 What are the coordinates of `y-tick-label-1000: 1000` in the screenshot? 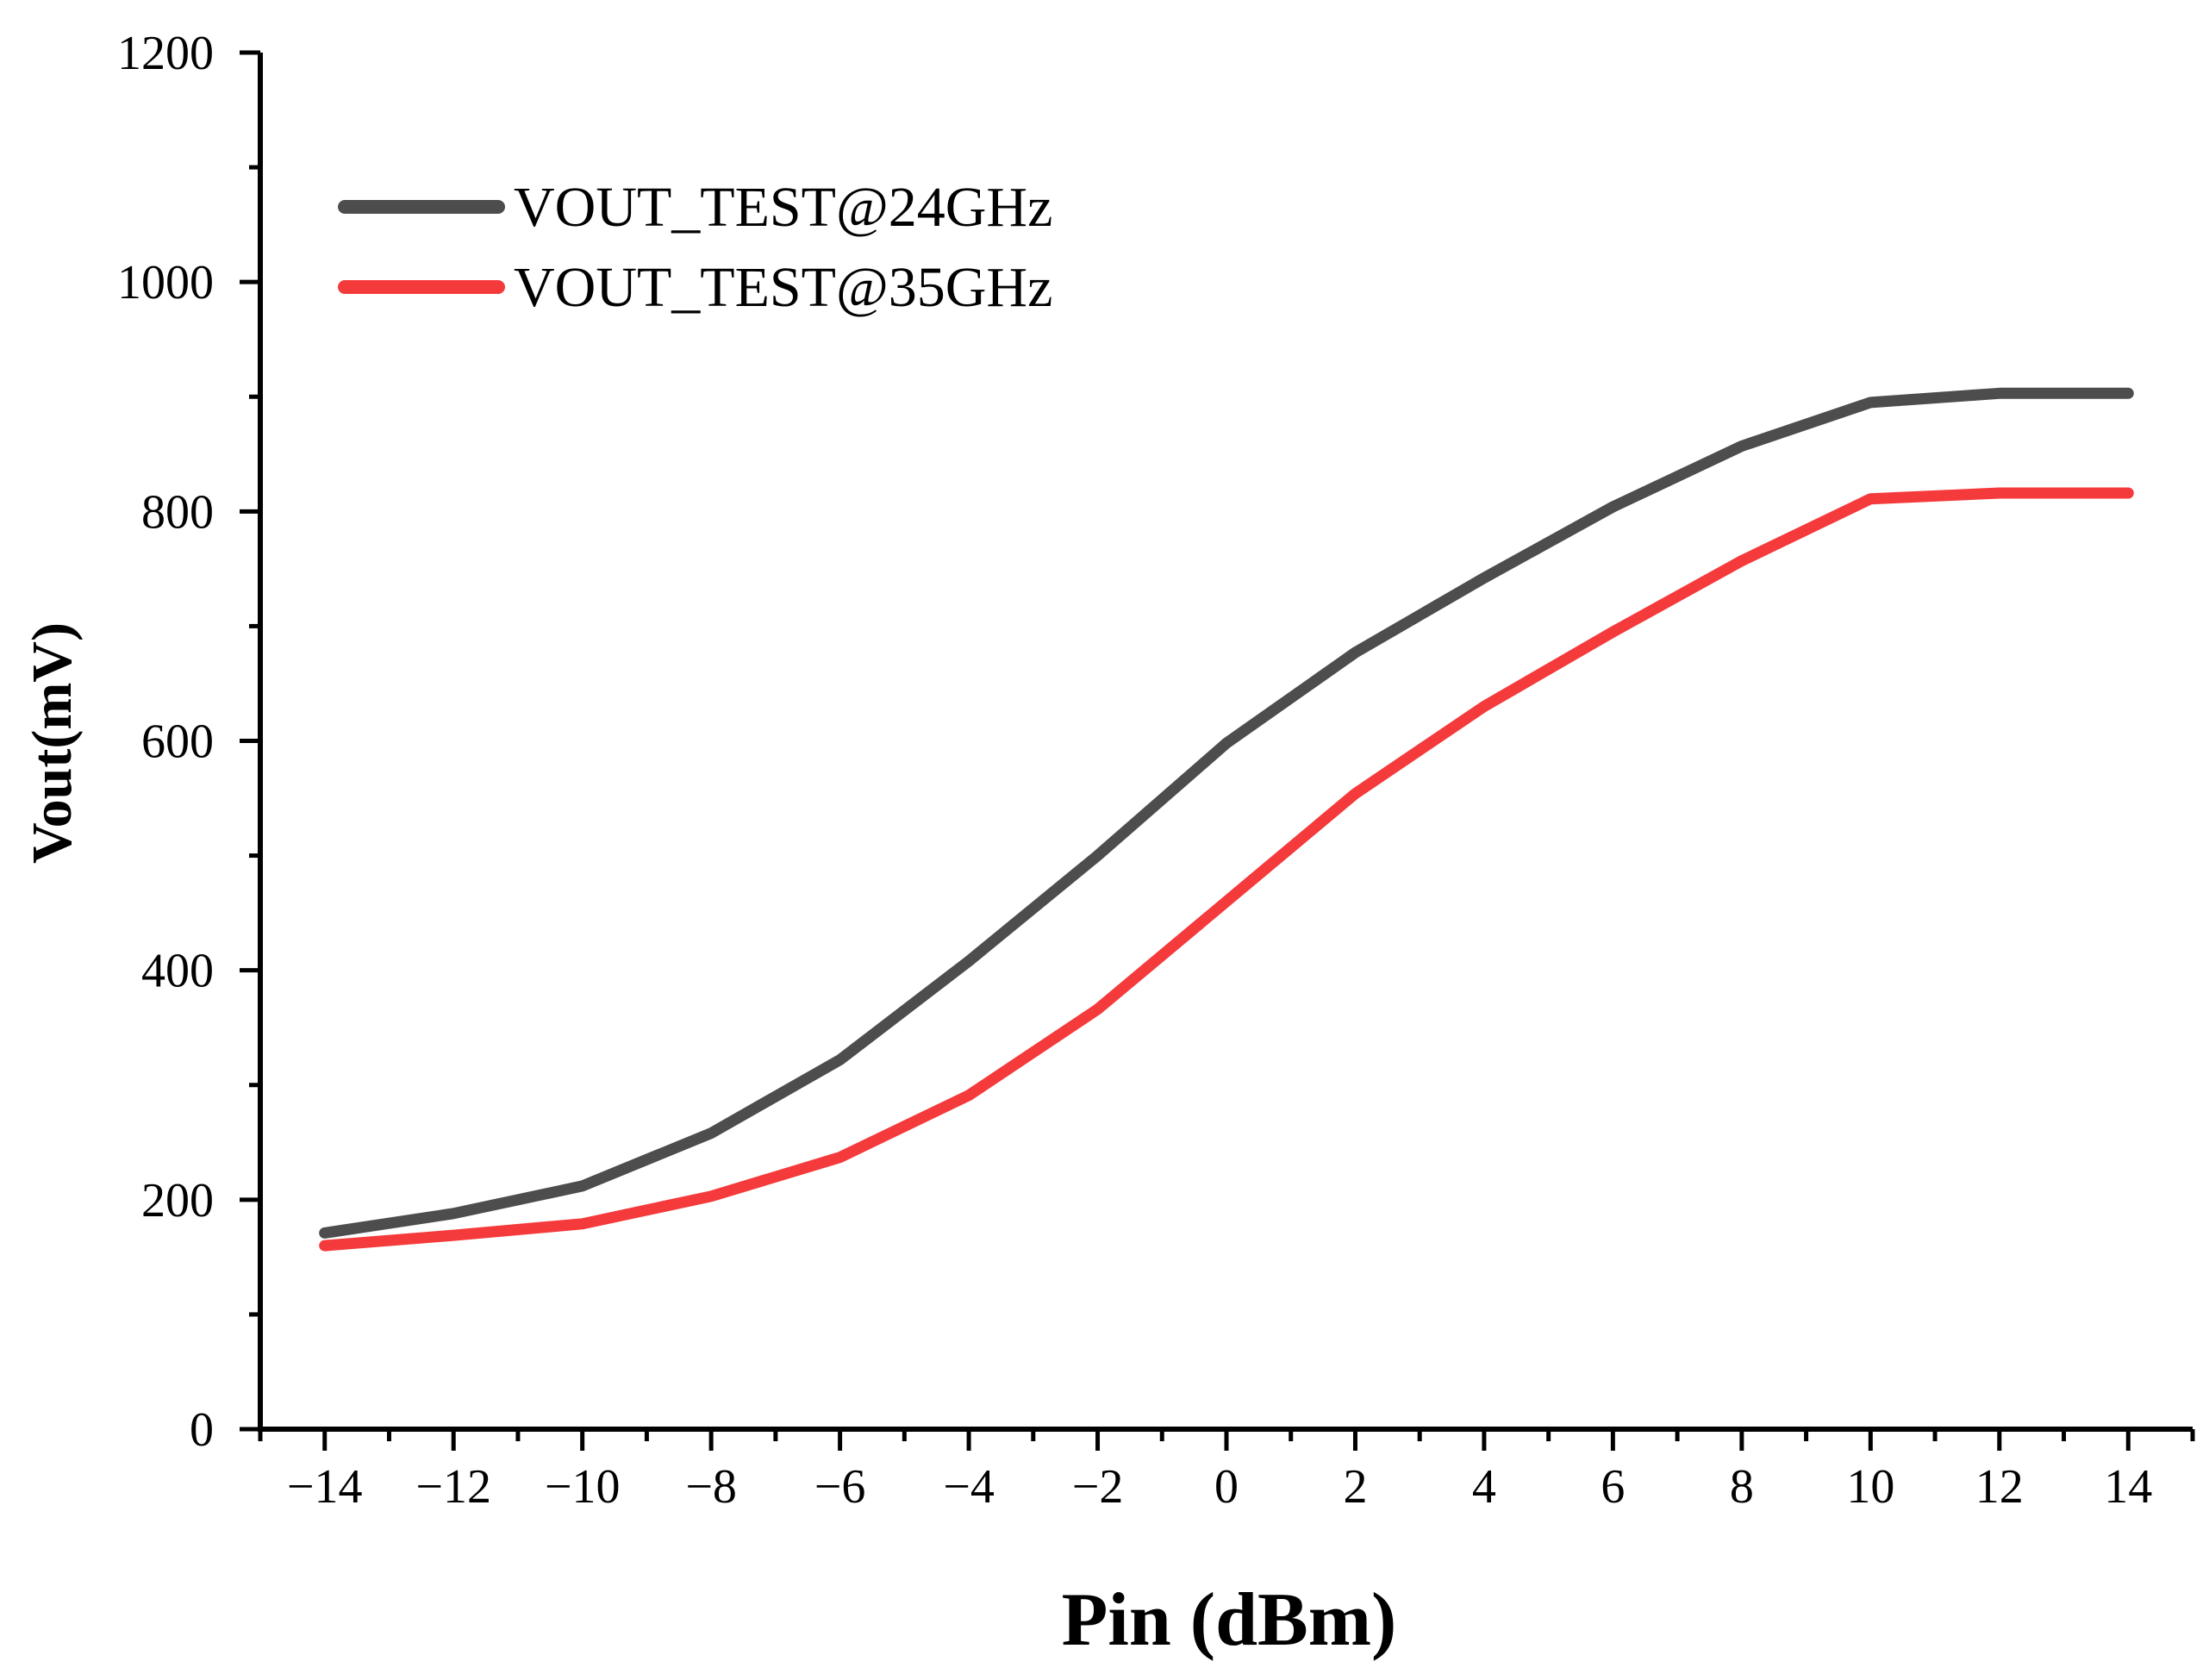 It's located at (165, 282).